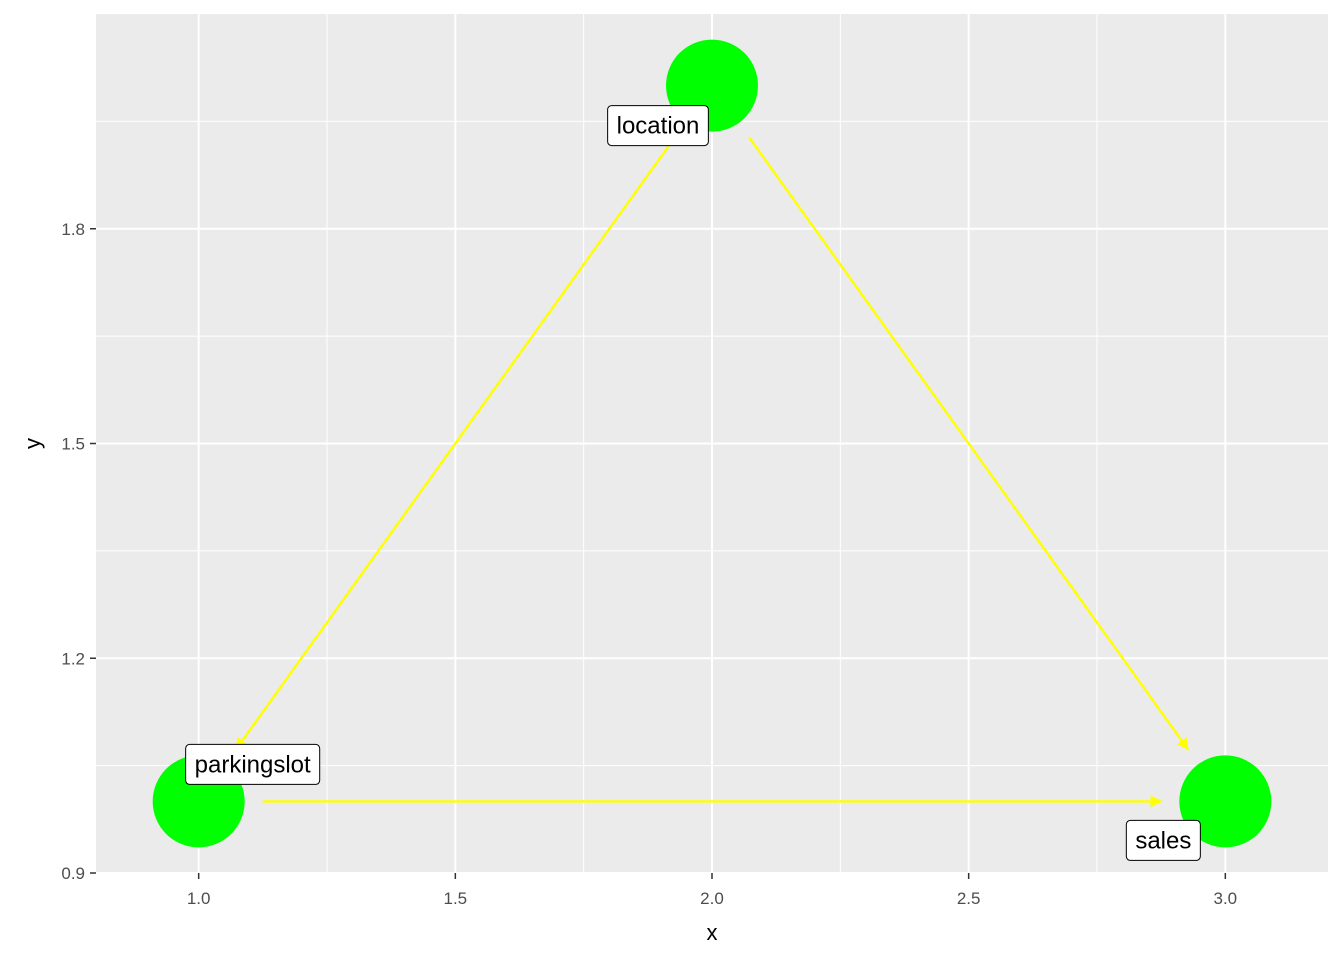 The image size is (1344, 960). Describe the element at coordinates (73, 658) in the screenshot. I see `y-tick-label: 1.2` at that location.